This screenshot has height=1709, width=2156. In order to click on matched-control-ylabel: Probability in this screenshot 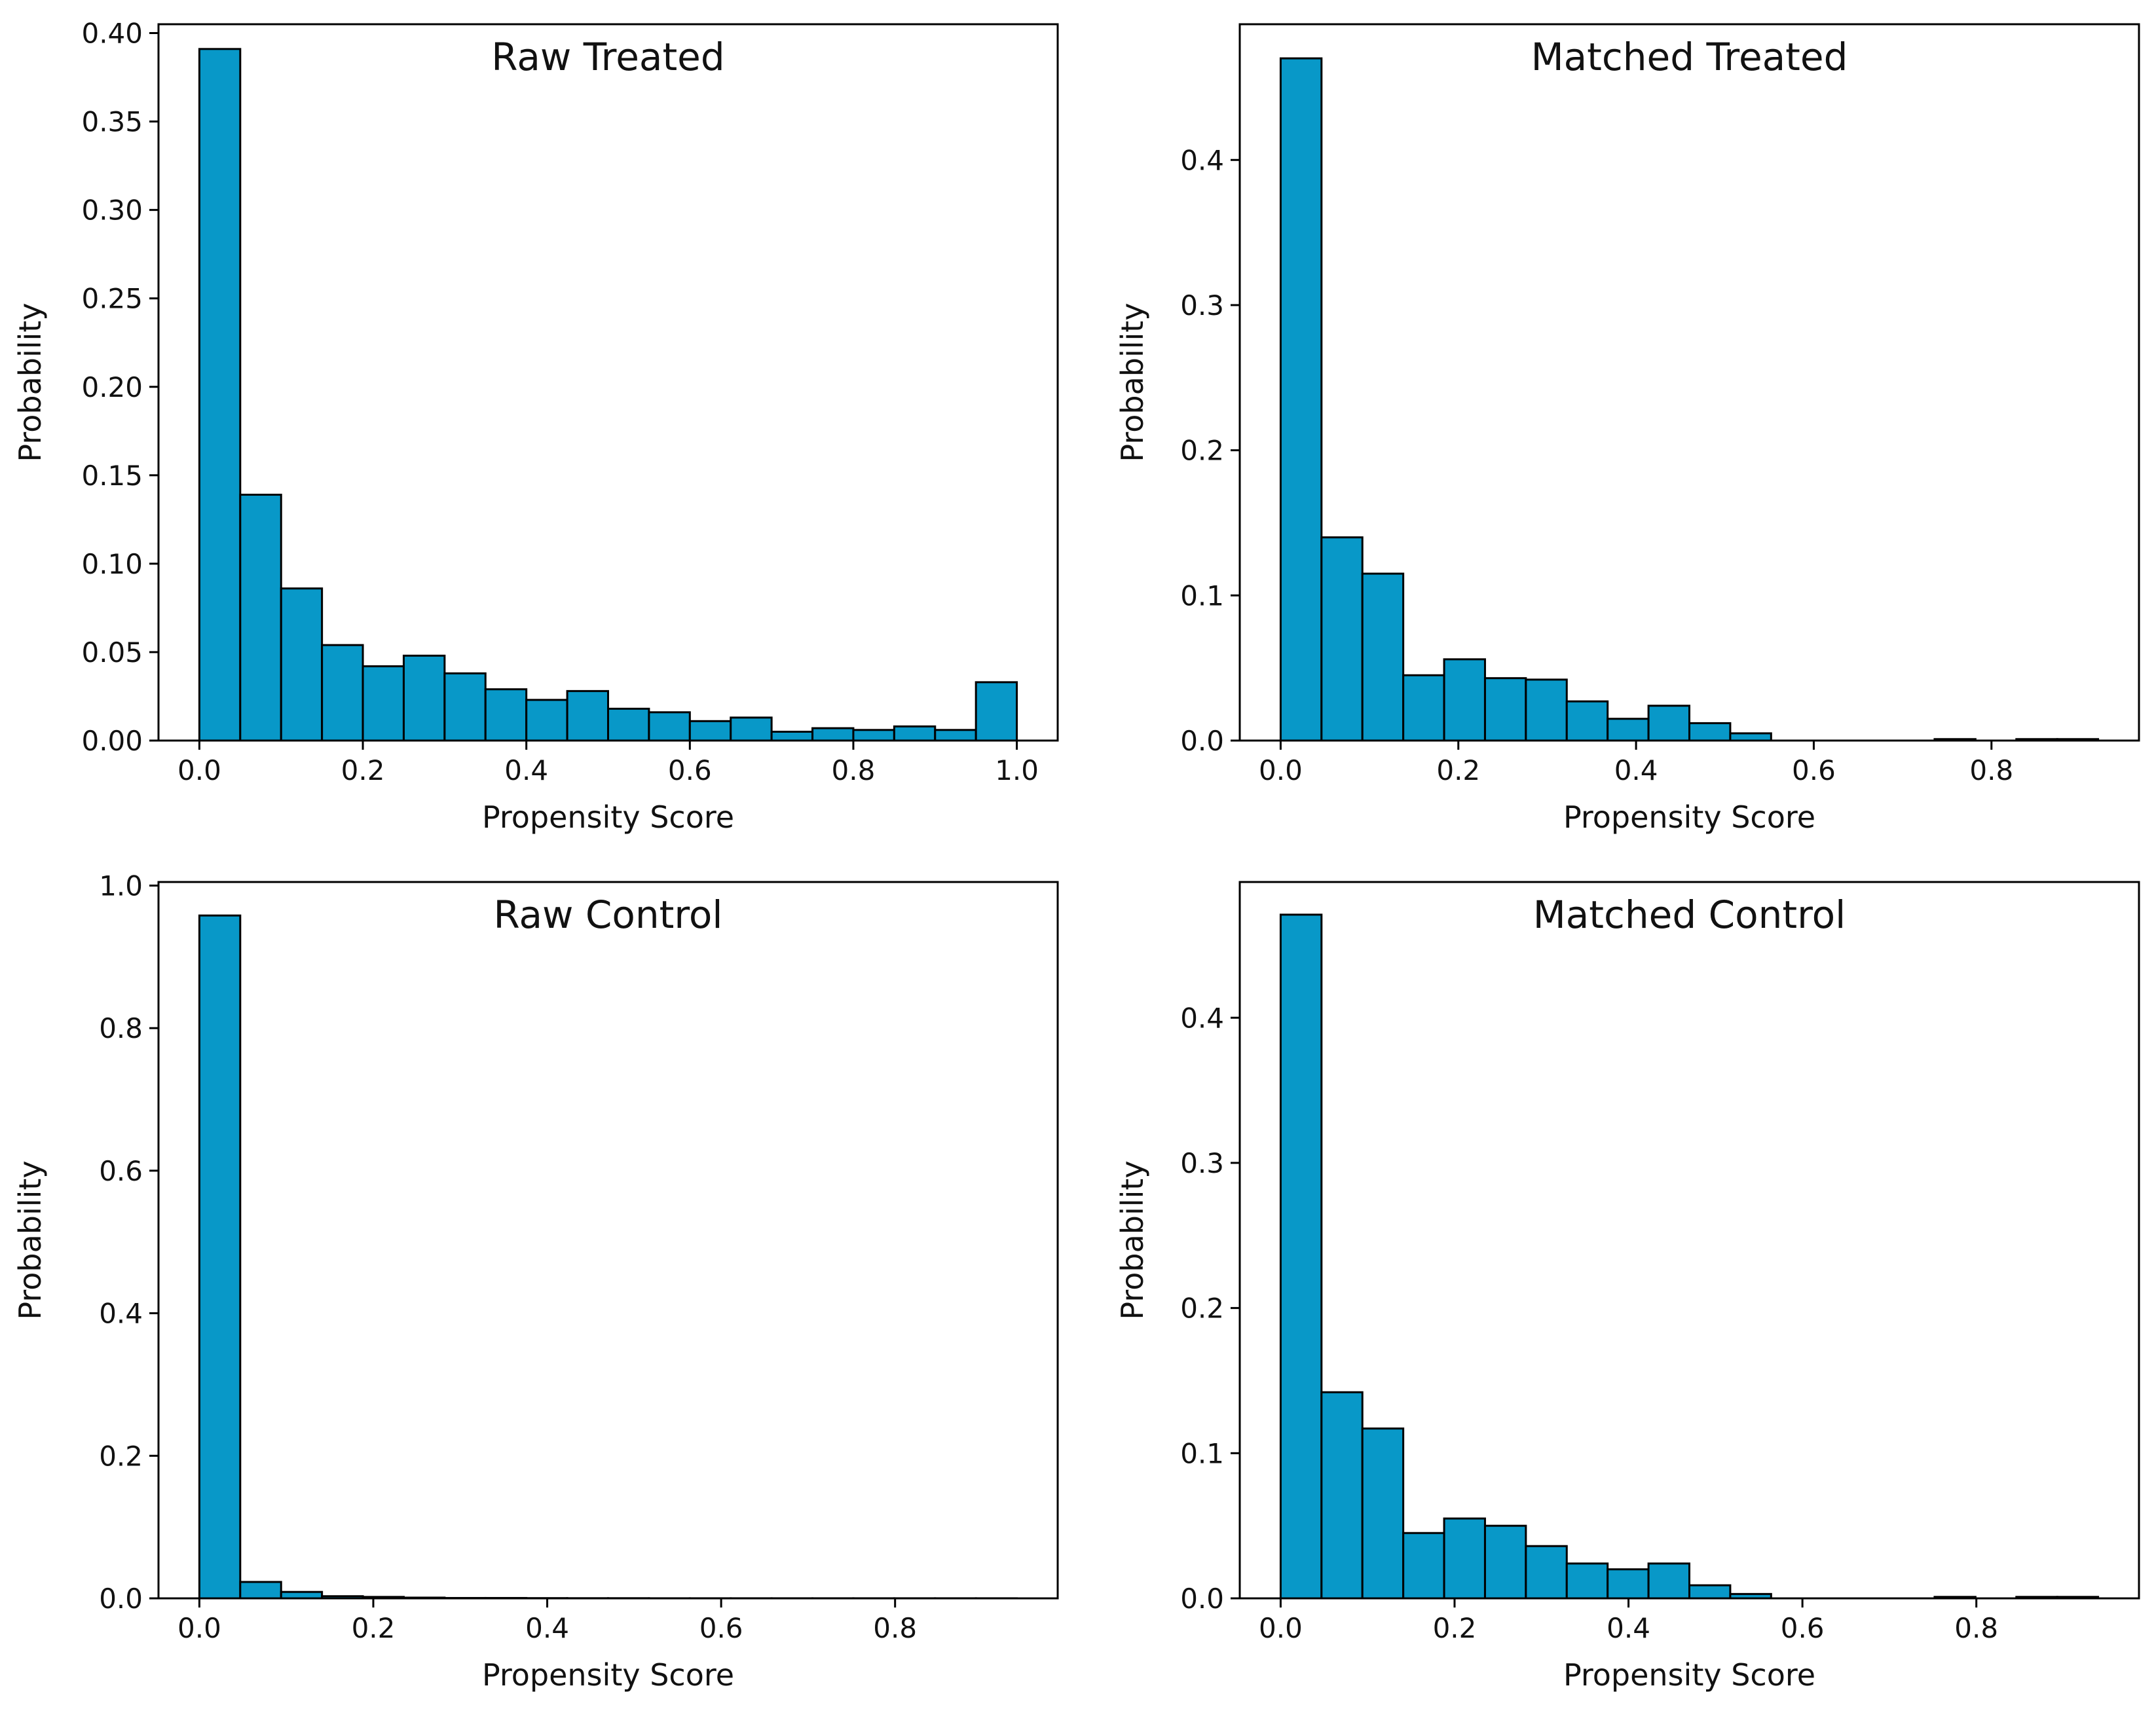, I will do `click(1133, 1239)`.